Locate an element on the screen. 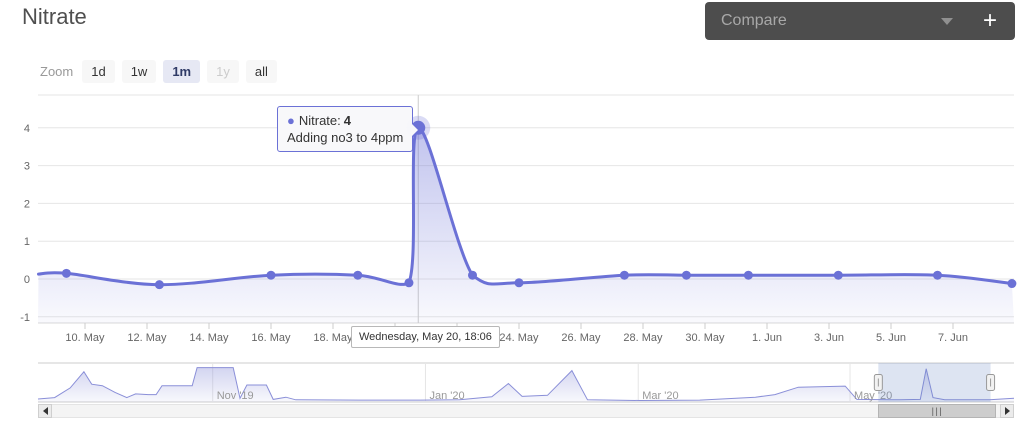 The image size is (1024, 428). scrollbar-track is located at coordinates (526, 411).